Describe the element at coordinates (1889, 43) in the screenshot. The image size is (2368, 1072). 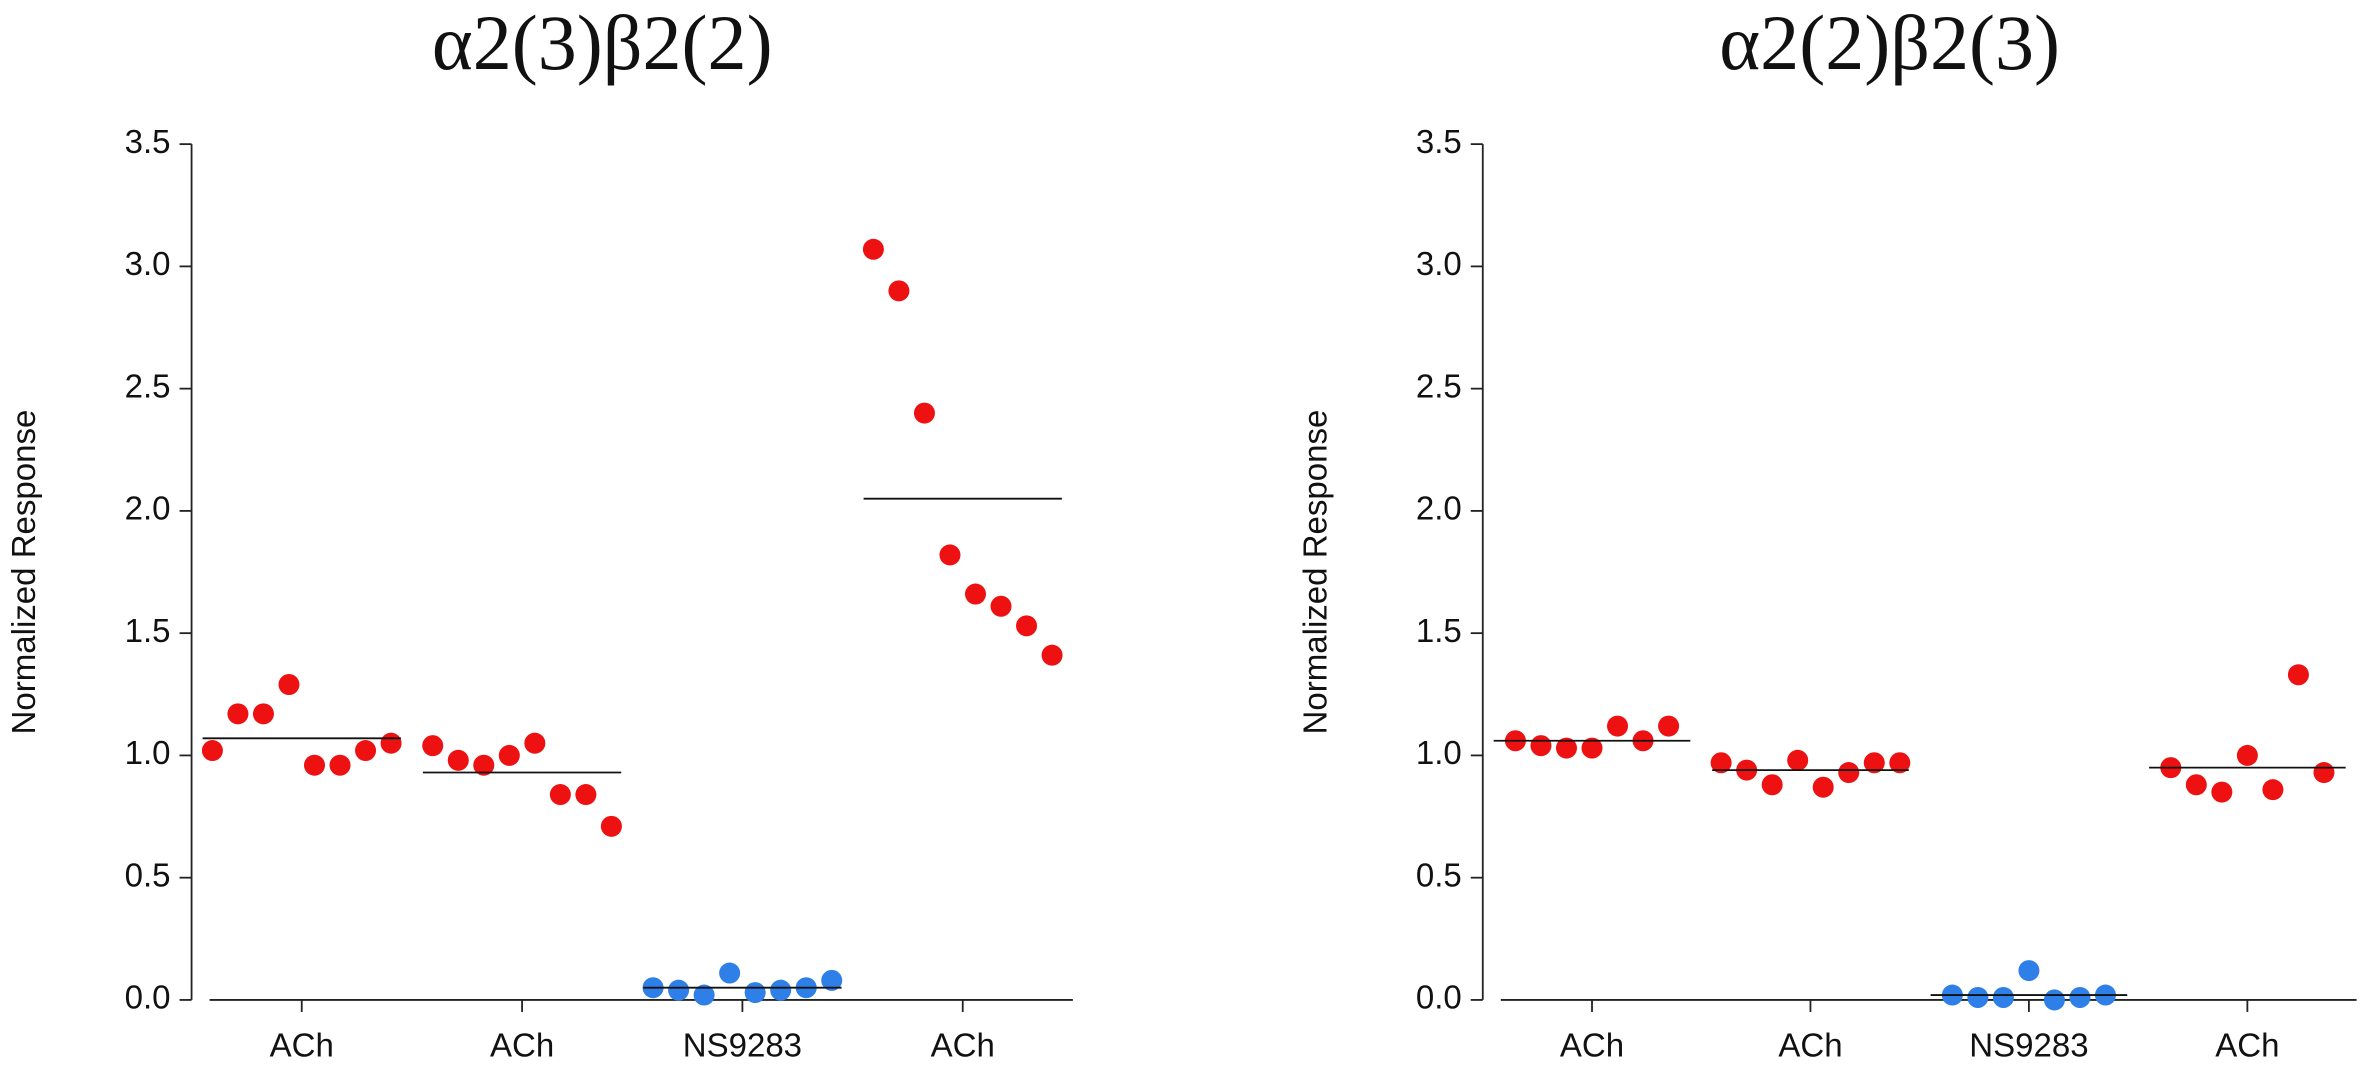
I see `chart-title: α2(2)β2(3)` at that location.